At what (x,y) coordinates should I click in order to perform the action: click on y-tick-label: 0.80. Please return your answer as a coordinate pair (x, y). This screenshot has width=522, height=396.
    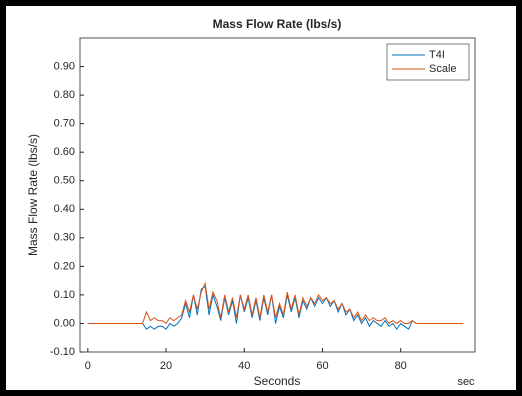
    Looking at the image, I should click on (64, 95).